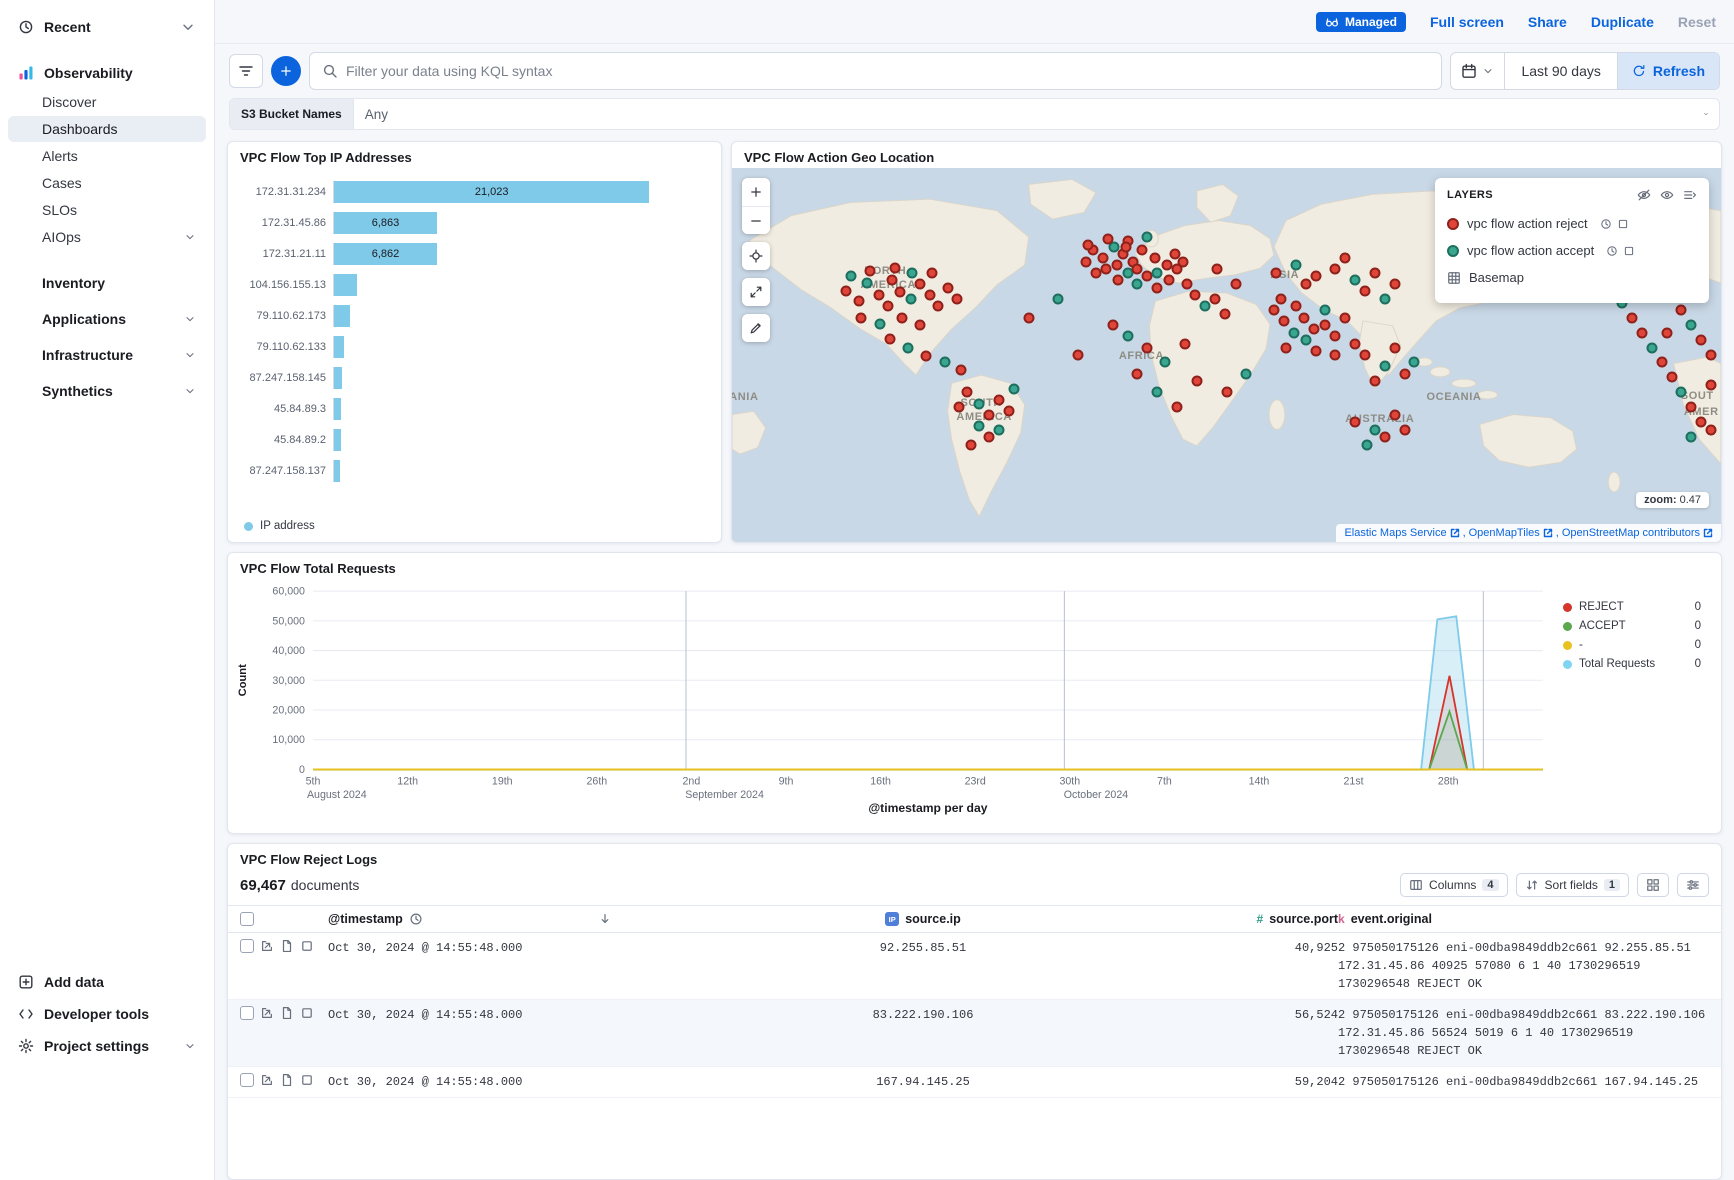 Image resolution: width=1734 pixels, height=1180 pixels. What do you see at coordinates (1632, 607) in the screenshot?
I see `legend-item: REJECT 0` at bounding box center [1632, 607].